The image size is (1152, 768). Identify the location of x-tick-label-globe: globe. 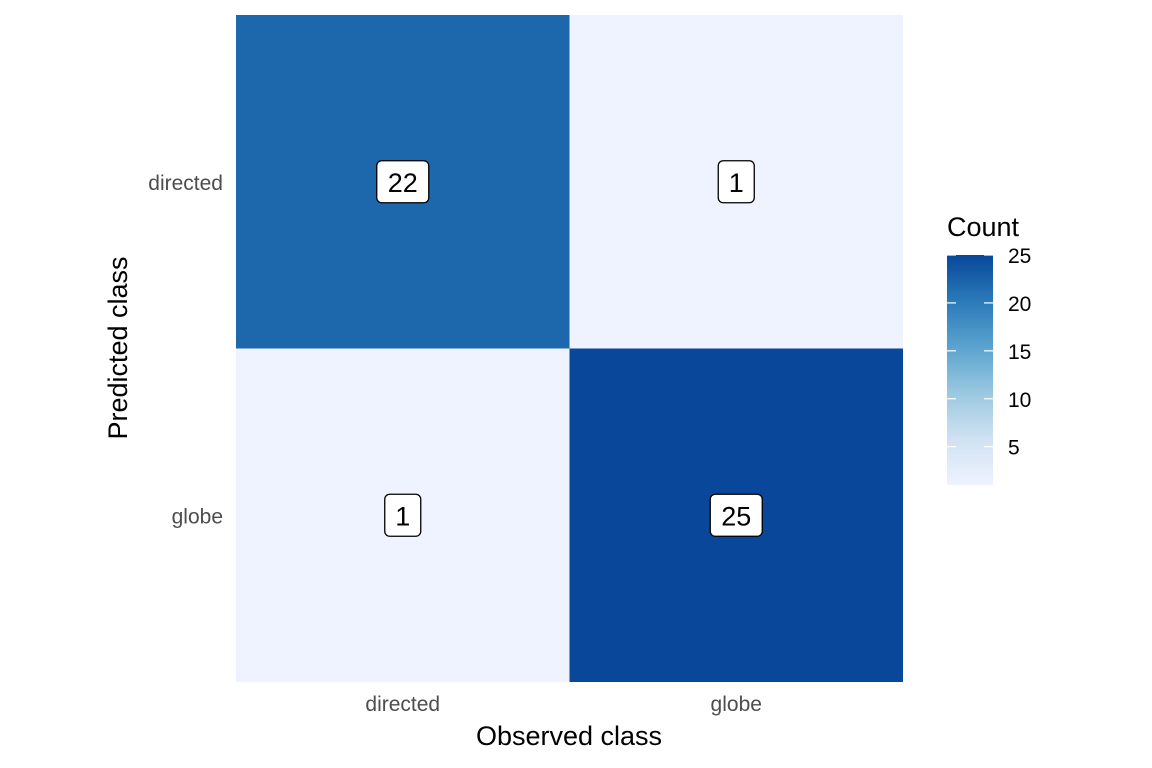
(736, 704).